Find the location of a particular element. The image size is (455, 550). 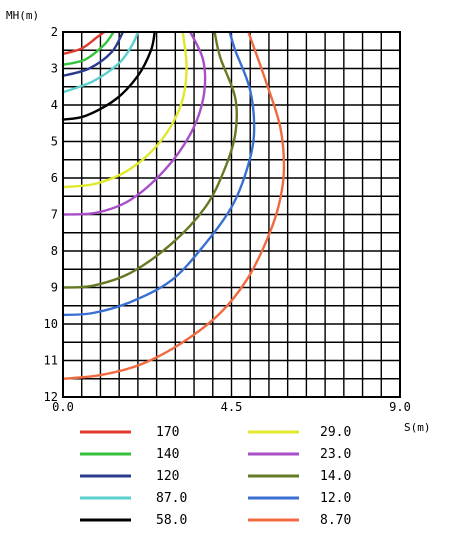

contour-line-23.0 is located at coordinates (134, 123).